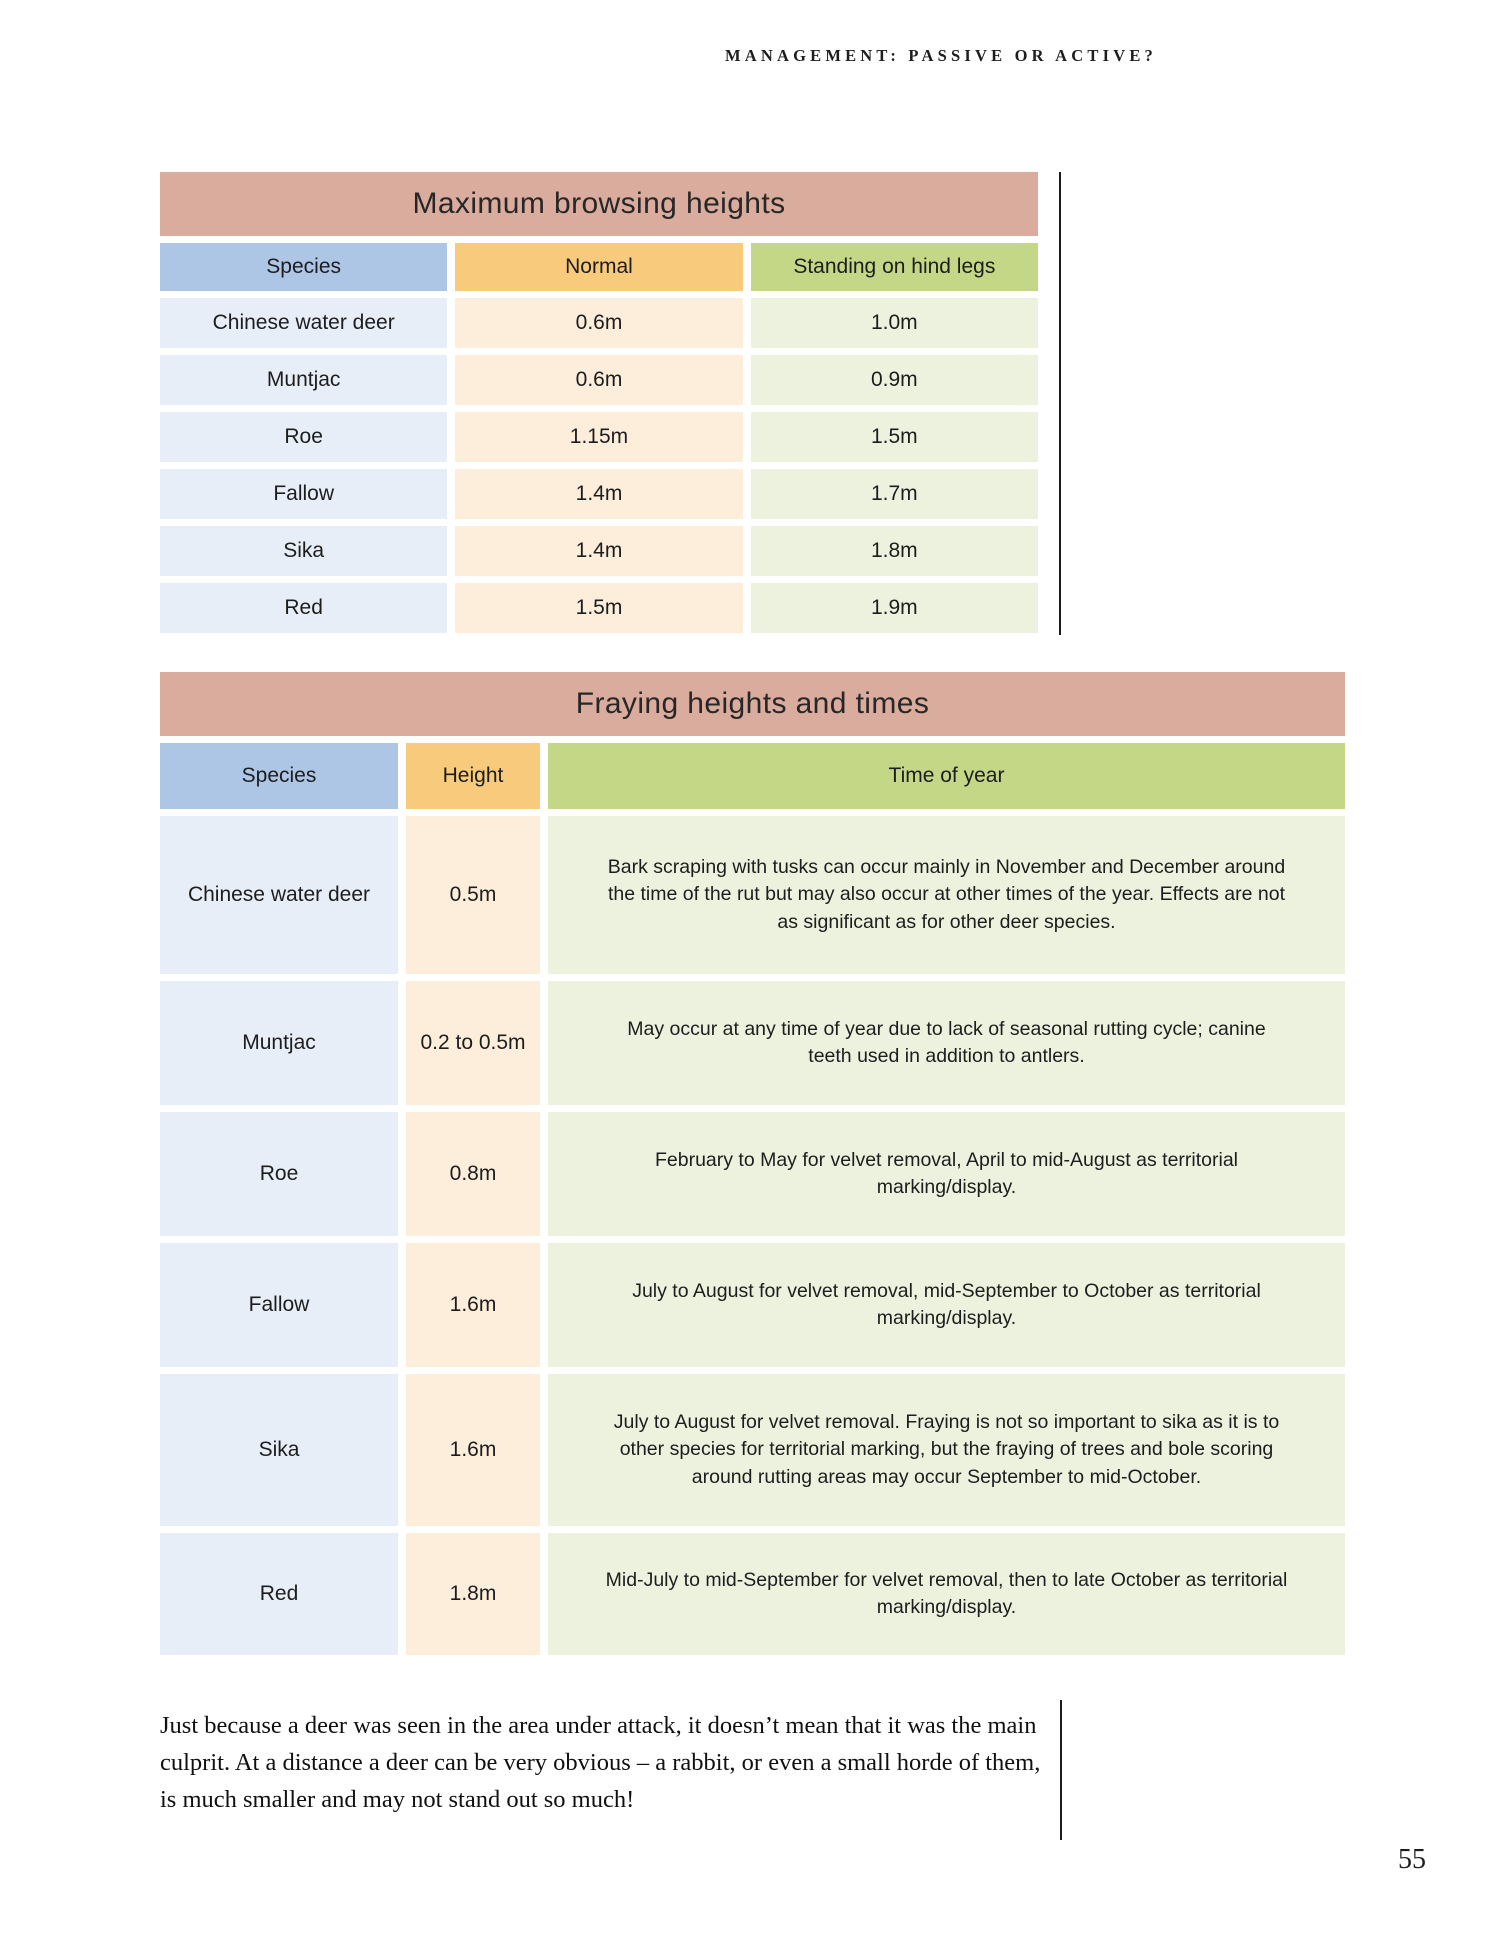  Describe the element at coordinates (599, 608) in the screenshot. I see `normal-cell: 1.5m` at that location.